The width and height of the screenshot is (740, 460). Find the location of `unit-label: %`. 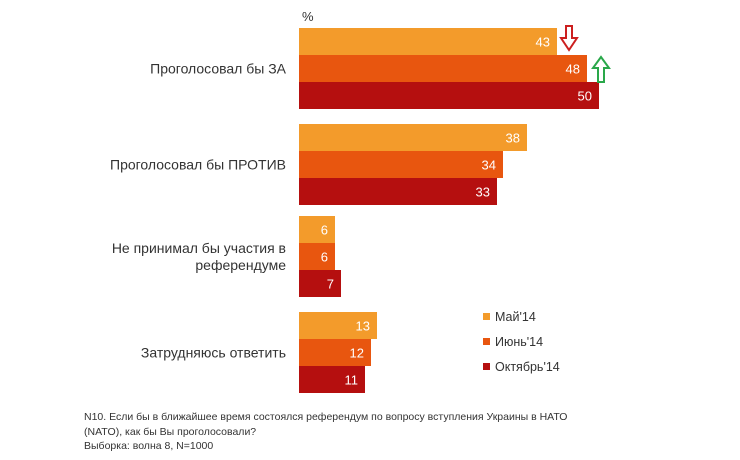

unit-label: % is located at coordinates (308, 16).